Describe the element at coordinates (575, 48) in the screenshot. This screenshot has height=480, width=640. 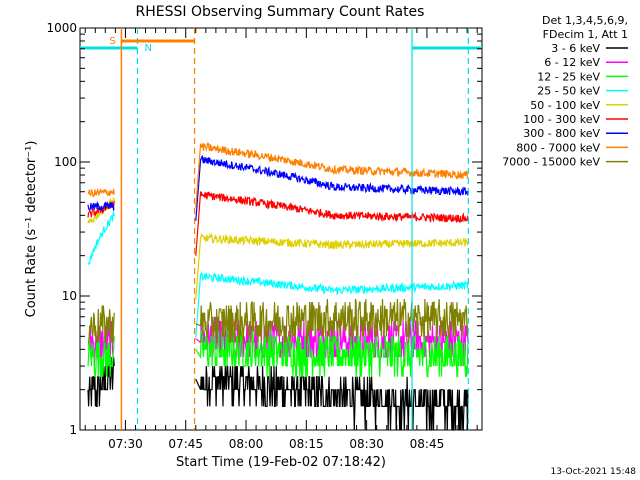
I see `legend-entry-label: 3 - 6 keV` at that location.